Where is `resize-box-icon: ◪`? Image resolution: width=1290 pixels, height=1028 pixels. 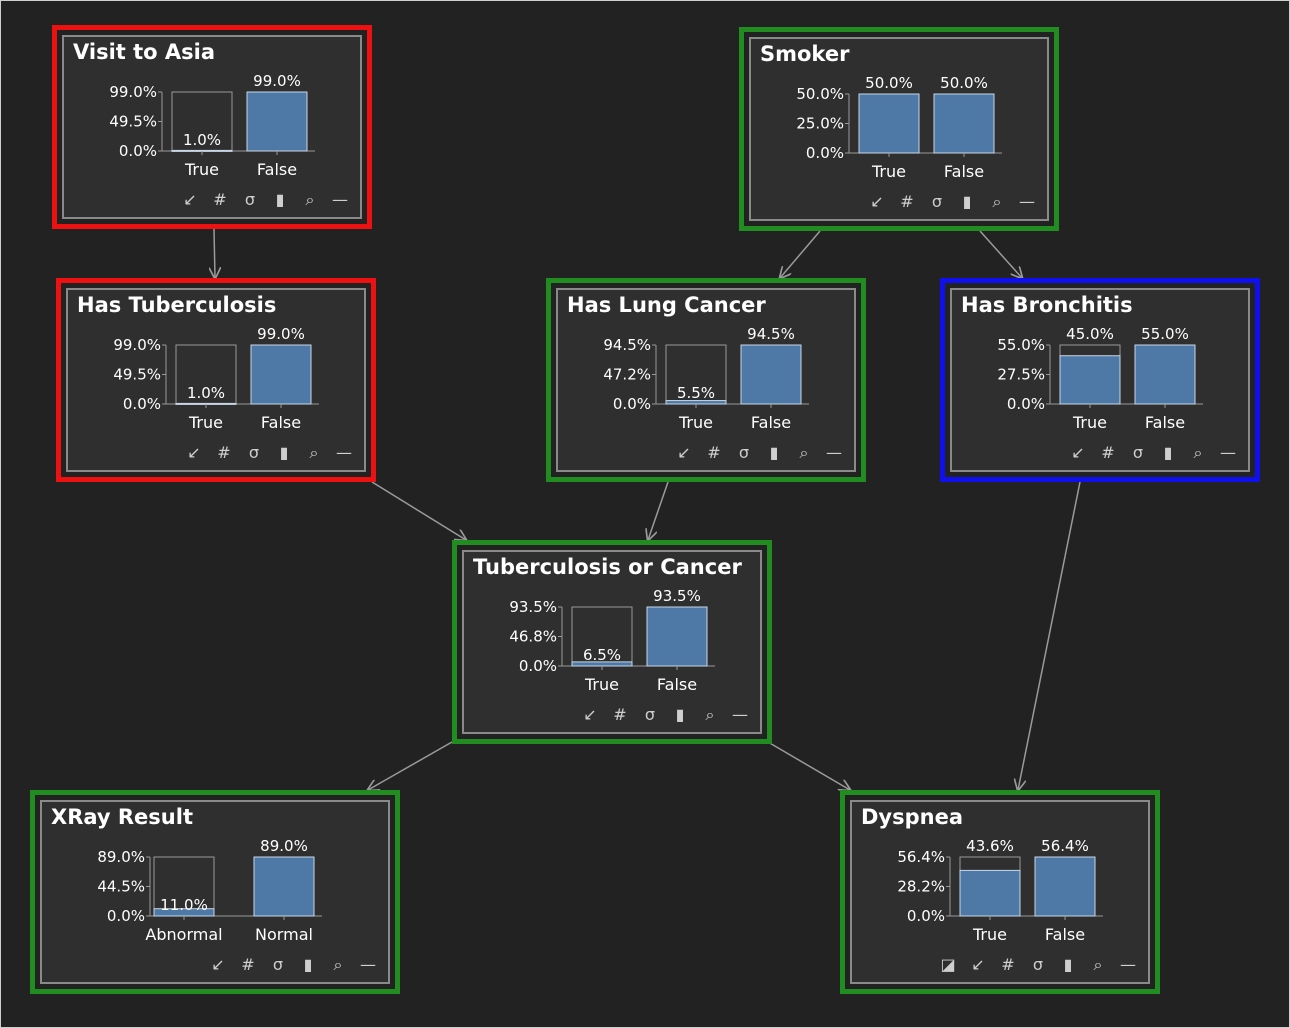
resize-box-icon: ◪ is located at coordinates (948, 964).